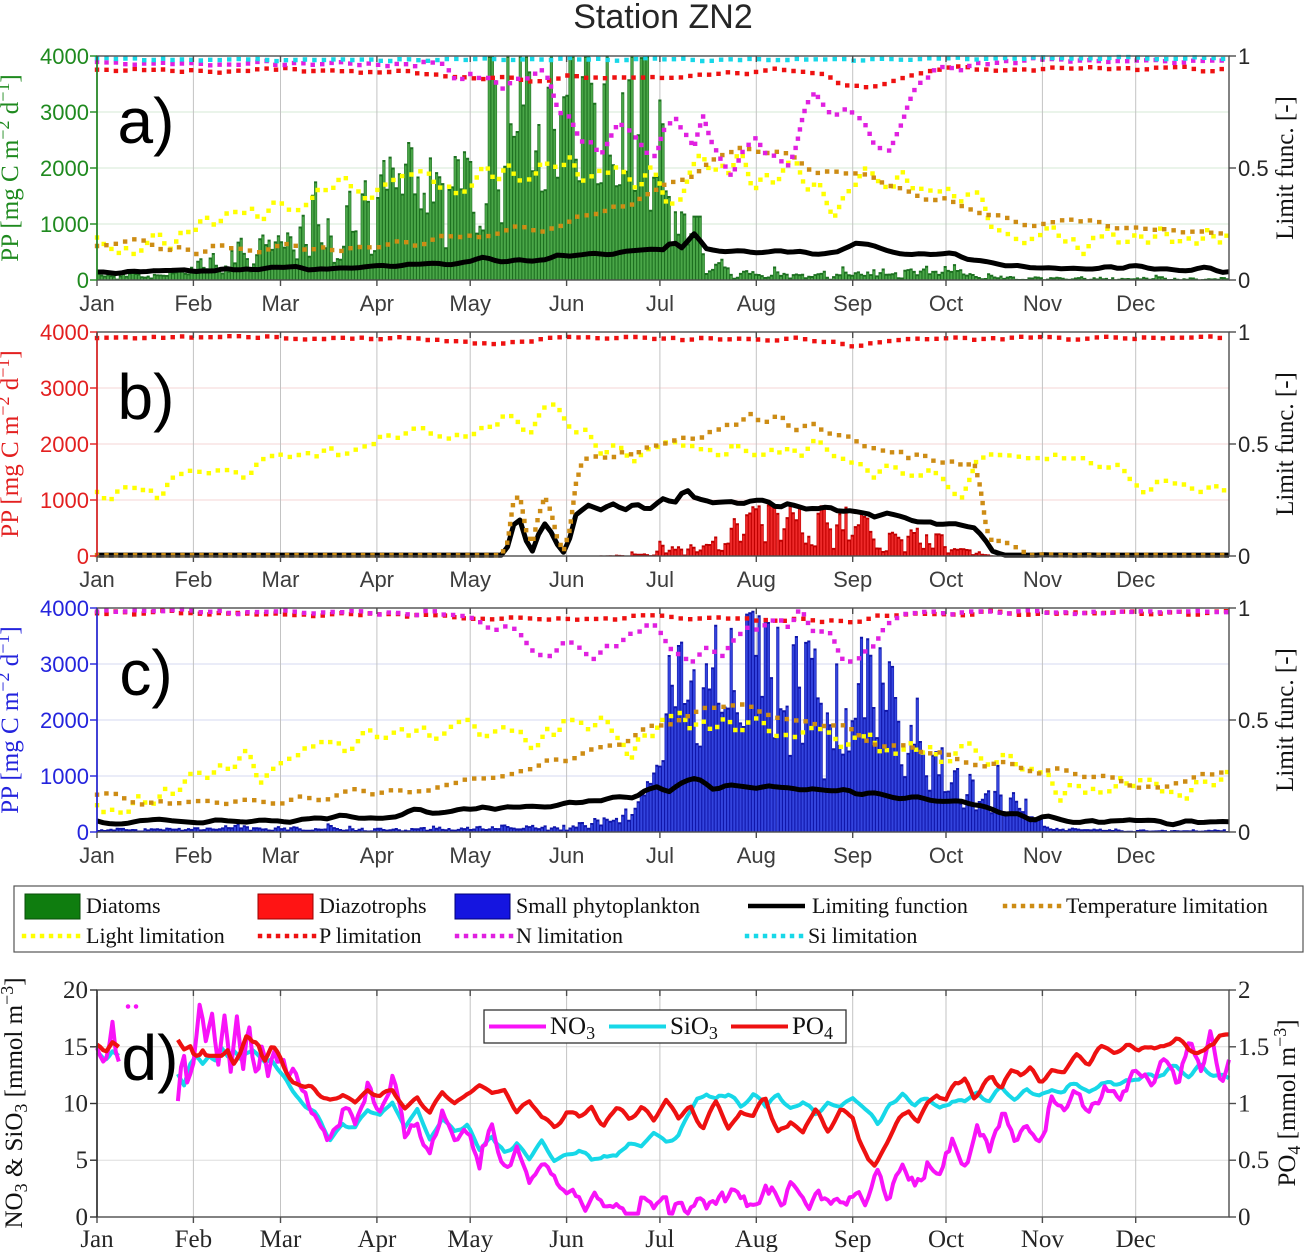  What do you see at coordinates (1167, 905) in the screenshot?
I see `svg-text: Temperature limitation` at bounding box center [1167, 905].